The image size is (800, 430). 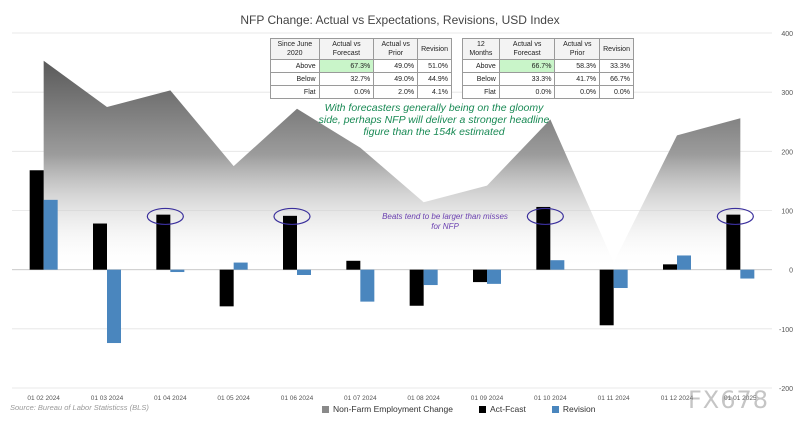 I want to click on table-cell: 51.0%, so click(x=434, y=66).